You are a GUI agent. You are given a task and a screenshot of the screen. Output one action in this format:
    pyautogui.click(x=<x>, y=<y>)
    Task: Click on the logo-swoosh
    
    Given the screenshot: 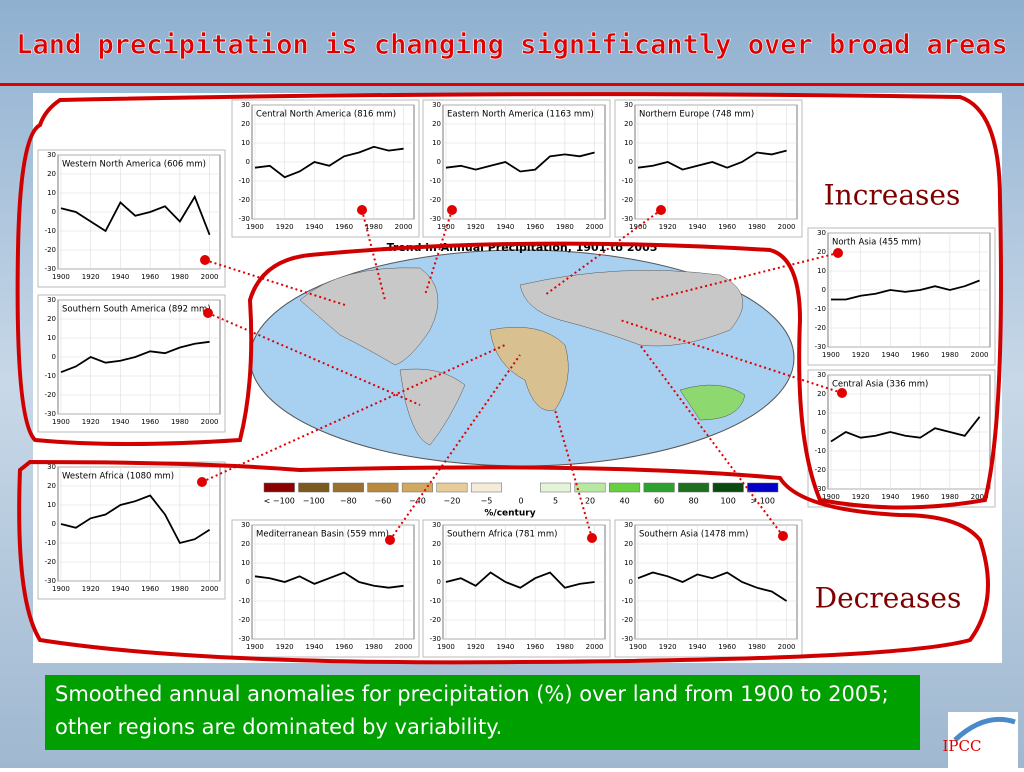 What is the action you would take?
    pyautogui.click(x=984, y=729)
    